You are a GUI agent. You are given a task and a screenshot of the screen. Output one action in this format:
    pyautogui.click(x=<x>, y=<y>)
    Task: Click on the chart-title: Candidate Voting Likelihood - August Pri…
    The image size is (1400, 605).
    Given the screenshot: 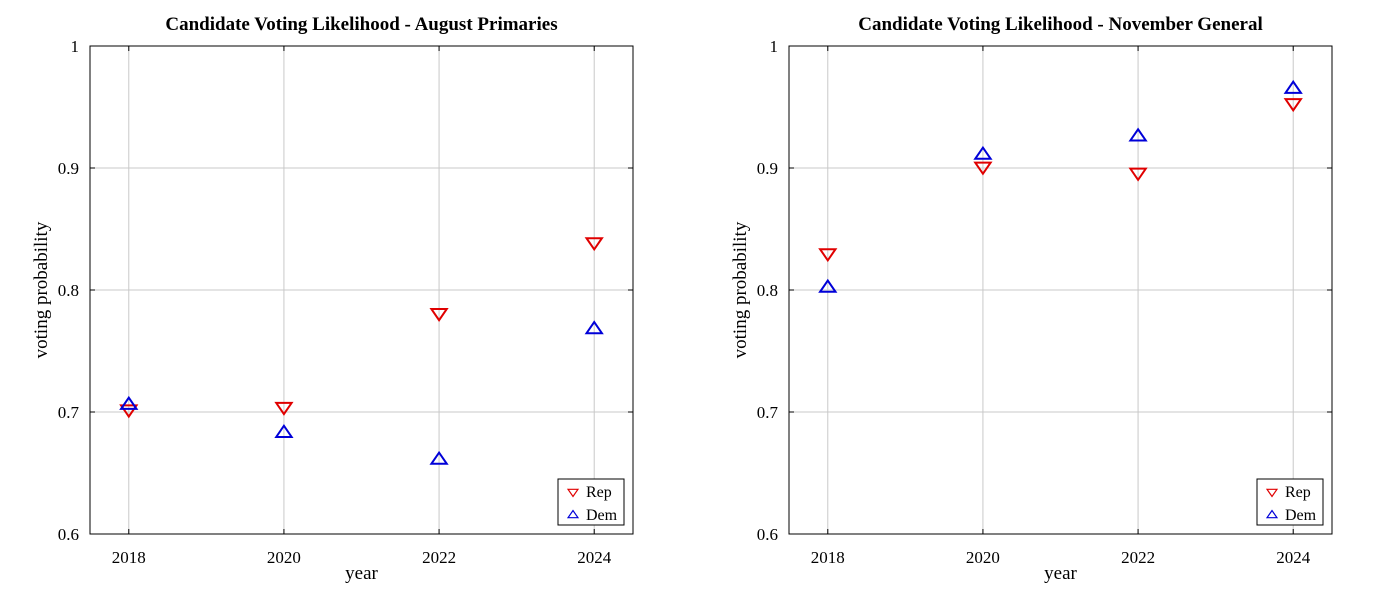 What is the action you would take?
    pyautogui.click(x=361, y=24)
    